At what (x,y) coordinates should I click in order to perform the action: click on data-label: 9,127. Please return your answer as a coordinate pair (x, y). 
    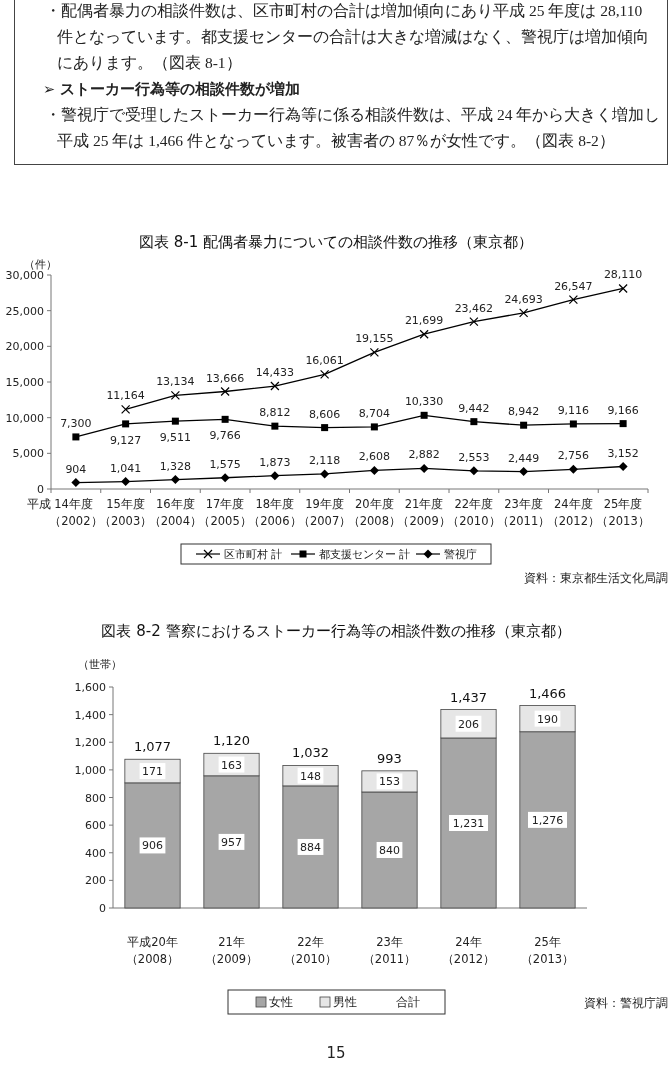
    Looking at the image, I should click on (125, 440).